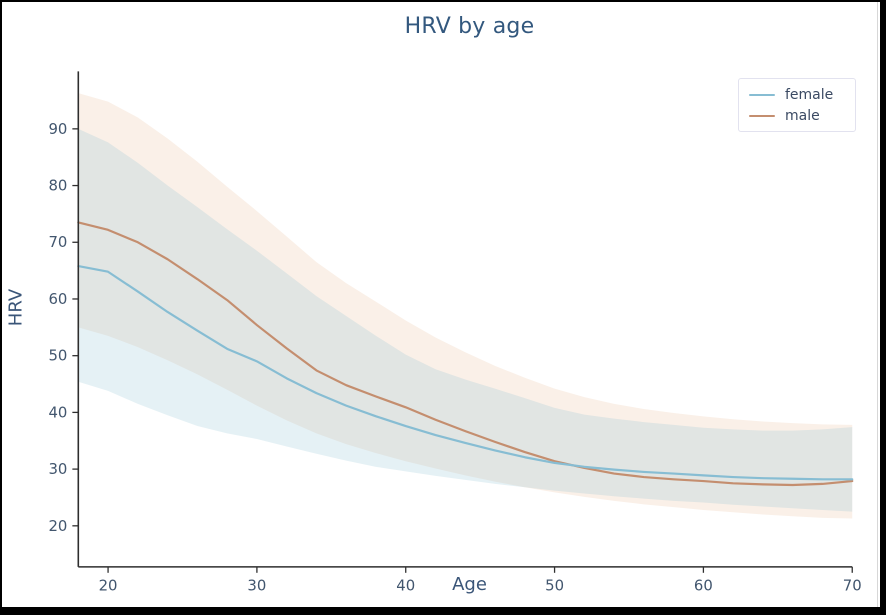 The image size is (886, 615). What do you see at coordinates (57, 299) in the screenshot?
I see `y-tick-label-60: 60` at bounding box center [57, 299].